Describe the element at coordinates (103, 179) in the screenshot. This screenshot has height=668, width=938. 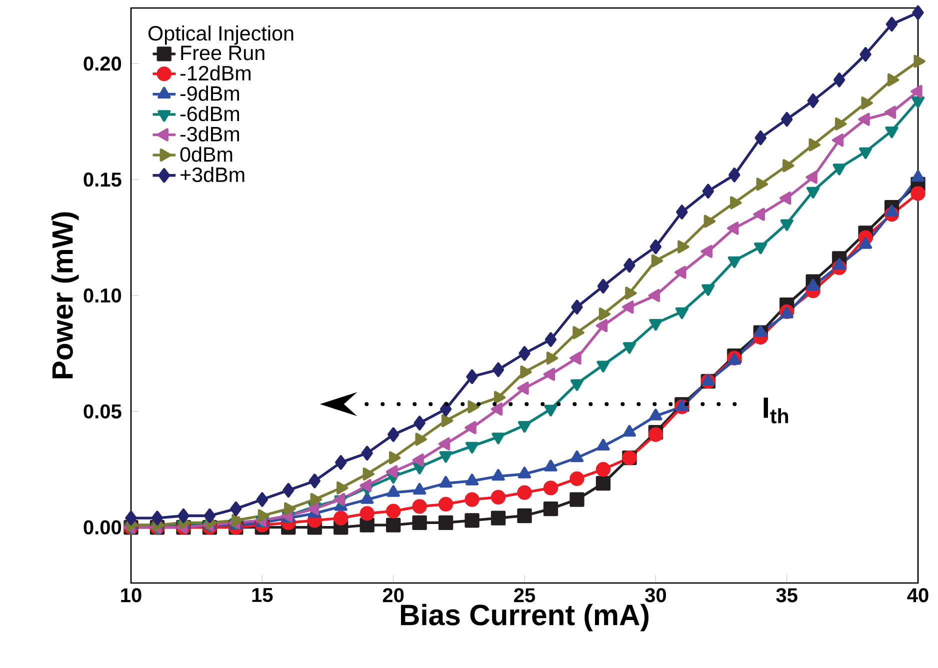
I see `y-tick-label: 0.15` at that location.